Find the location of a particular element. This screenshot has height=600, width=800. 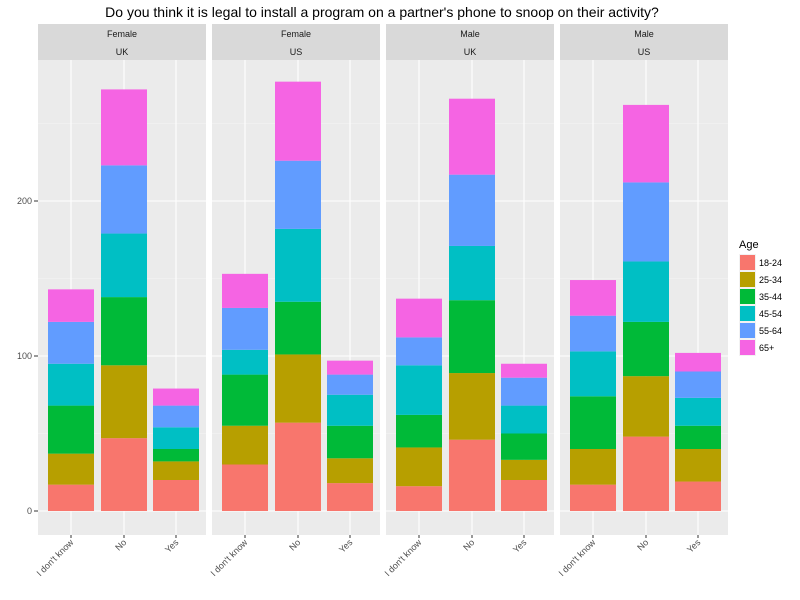

legend-label: 18-24 is located at coordinates (770, 263).